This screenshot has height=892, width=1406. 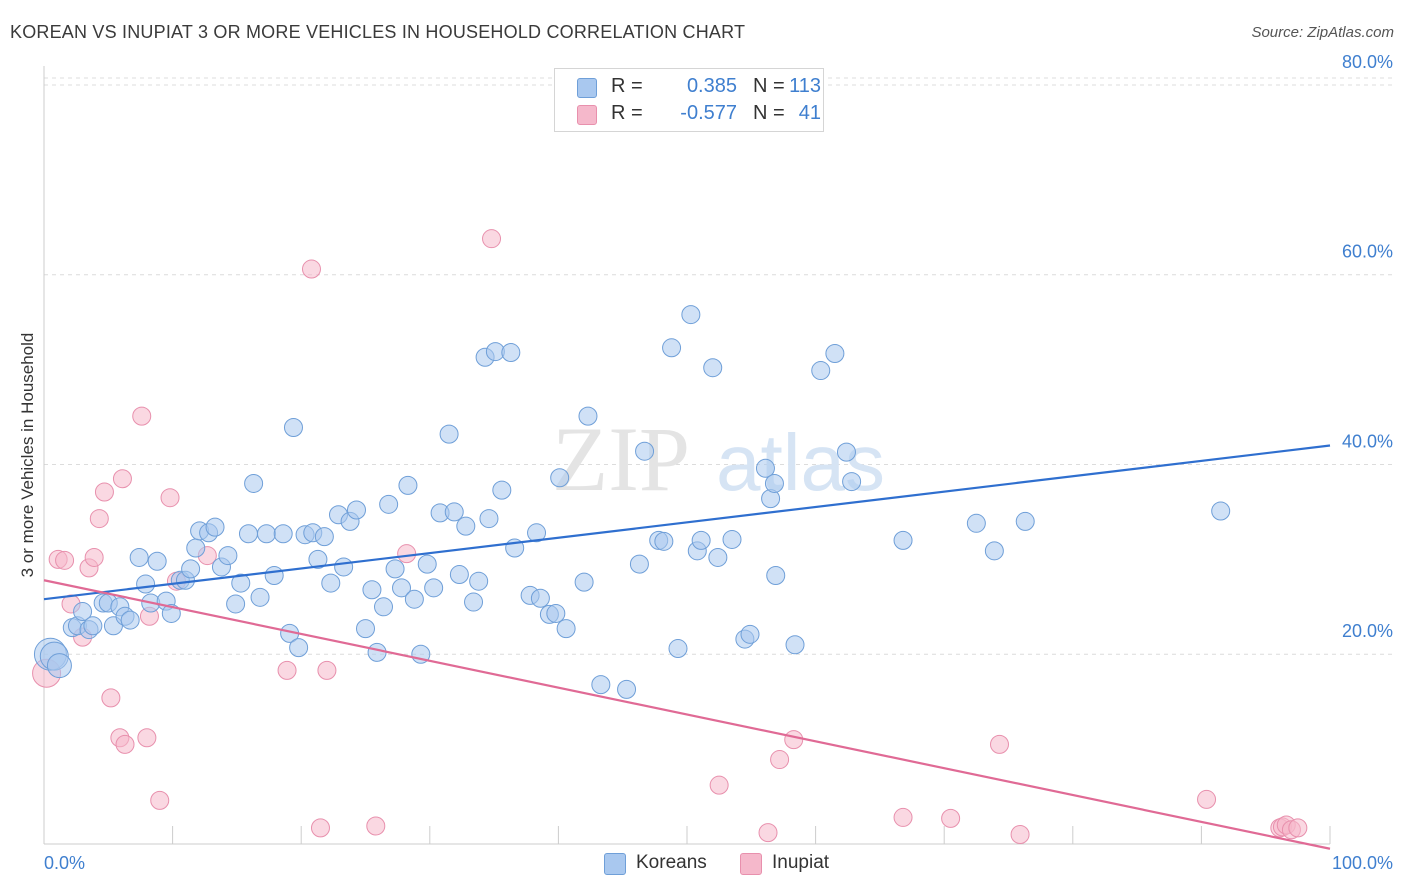 What do you see at coordinates (1367, 62) in the screenshot?
I see `y-tick-label: 80.0%` at bounding box center [1367, 62].